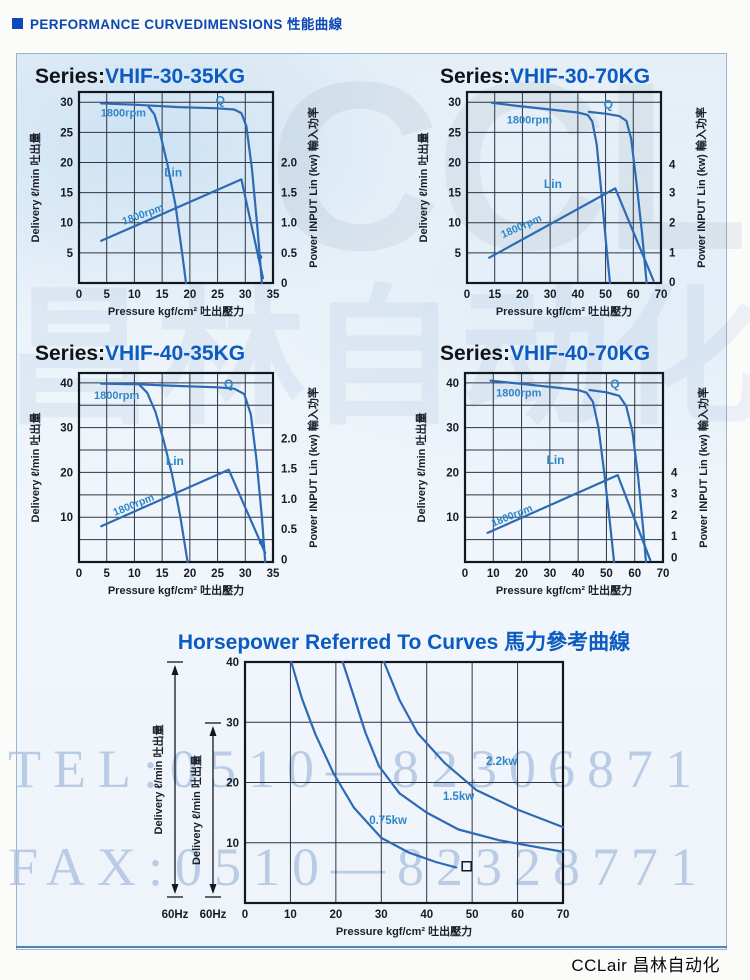 Image resolution: width=750 pixels, height=980 pixels. What do you see at coordinates (645, 965) in the screenshot?
I see `footer-brand: CCLair 昌林自动化` at bounding box center [645, 965].